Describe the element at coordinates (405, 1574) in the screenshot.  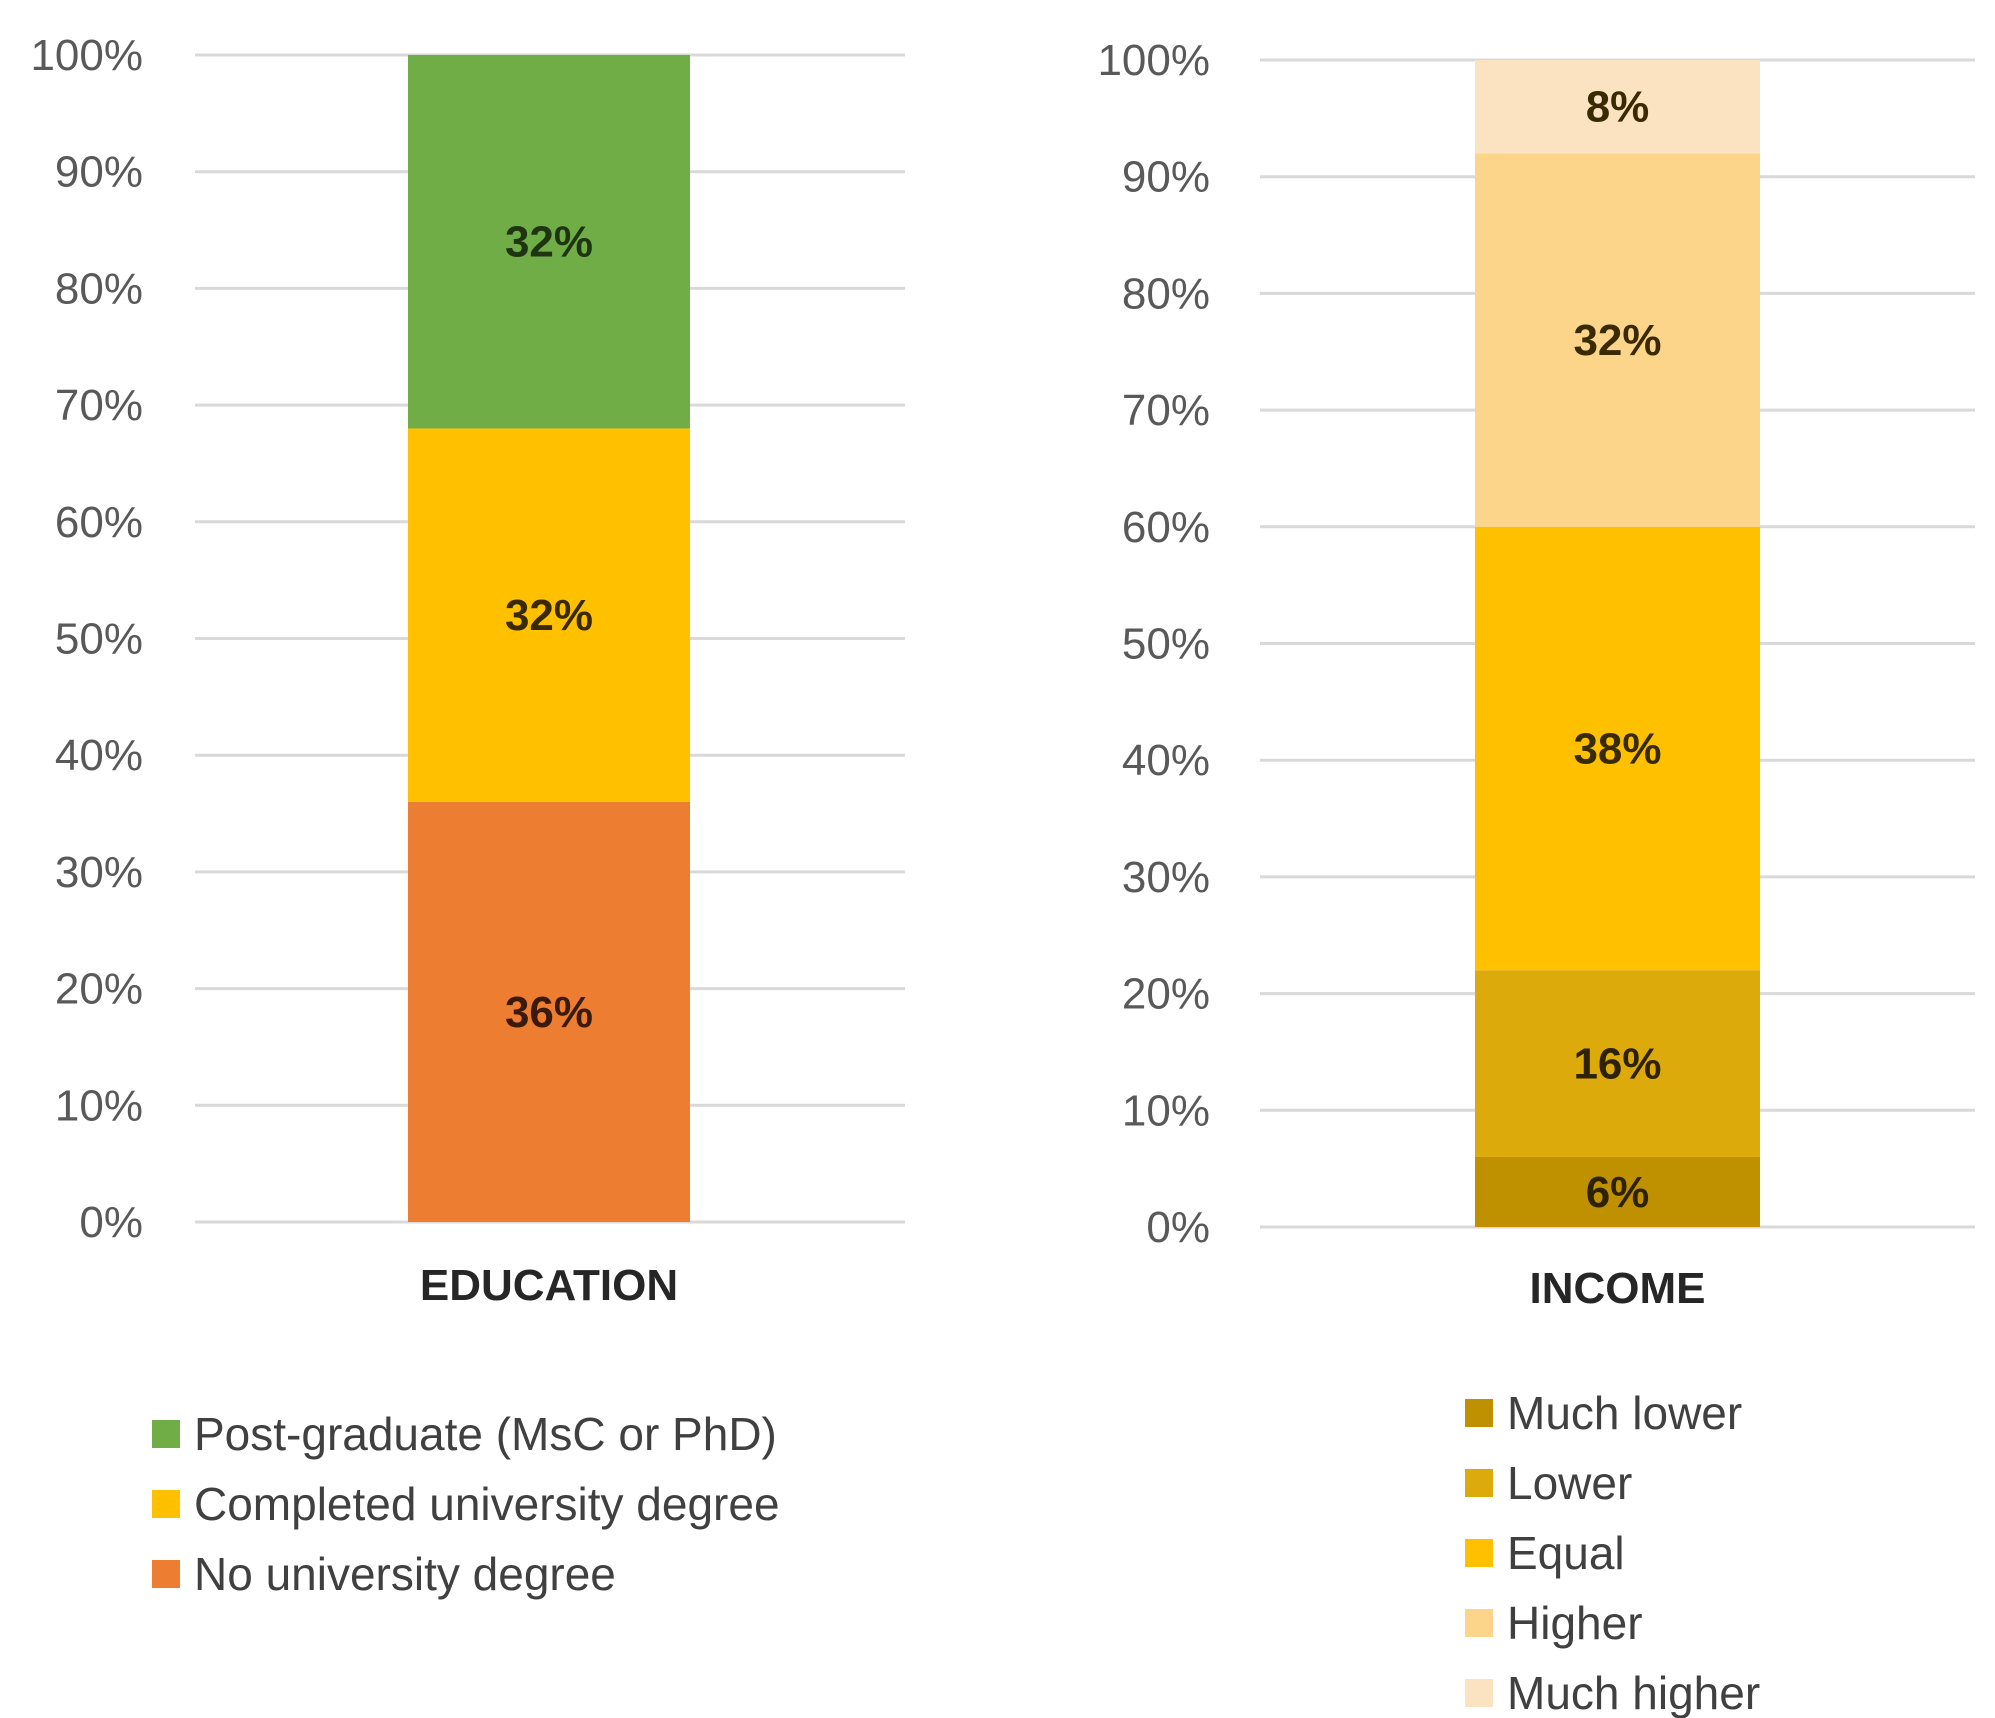
I see `legend-label: No university degree` at that location.